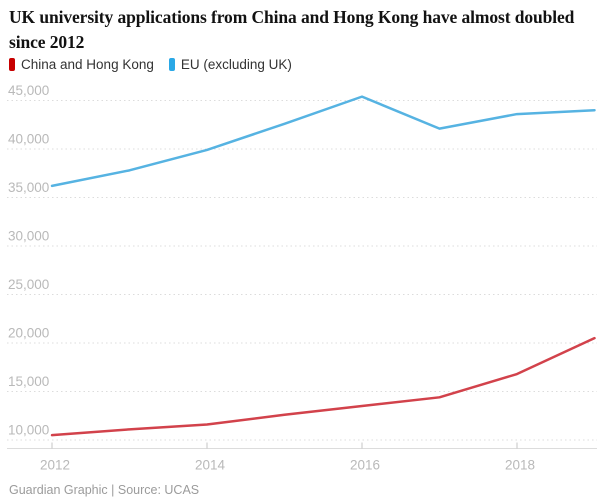  Describe the element at coordinates (28, 236) in the screenshot. I see `y-tick-label-30000: 30,000` at that location.